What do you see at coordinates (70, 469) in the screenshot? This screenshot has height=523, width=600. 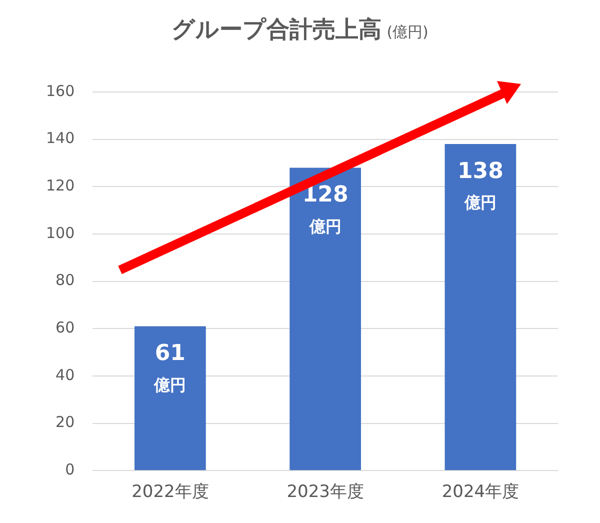 I see `y-tick-label: 0` at bounding box center [70, 469].